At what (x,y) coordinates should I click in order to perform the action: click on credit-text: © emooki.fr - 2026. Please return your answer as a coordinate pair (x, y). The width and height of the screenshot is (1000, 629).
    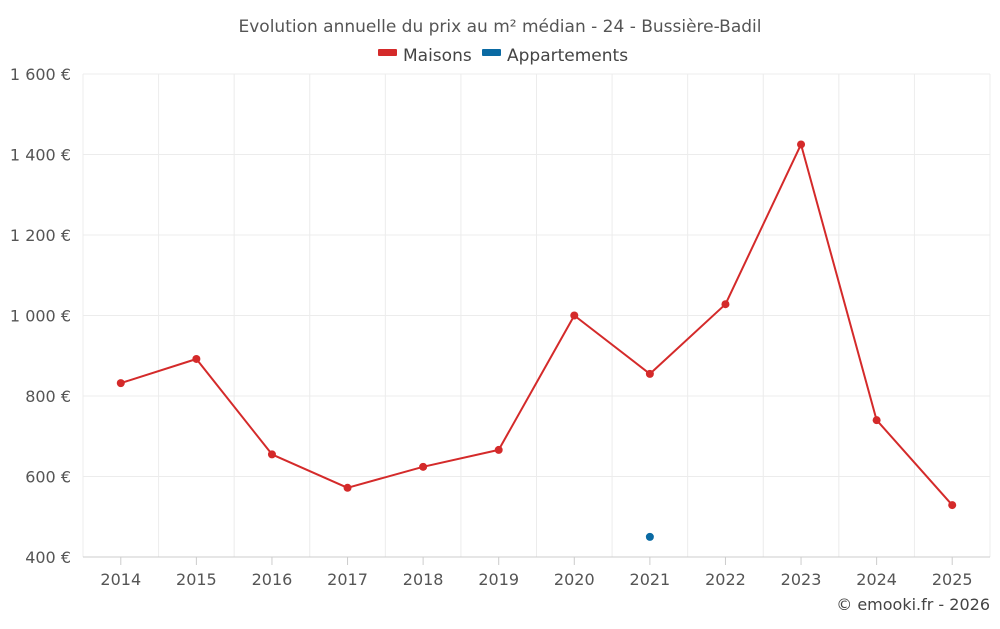
    Looking at the image, I should click on (913, 604).